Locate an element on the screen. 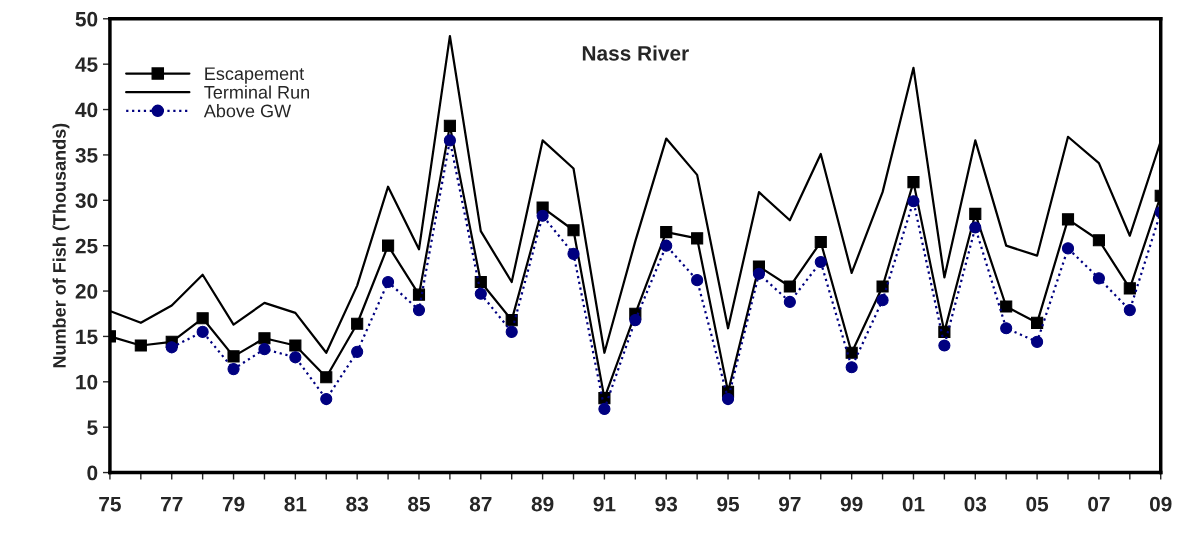 The width and height of the screenshot is (1182, 537). x-tick-label: 97 is located at coordinates (789, 504).